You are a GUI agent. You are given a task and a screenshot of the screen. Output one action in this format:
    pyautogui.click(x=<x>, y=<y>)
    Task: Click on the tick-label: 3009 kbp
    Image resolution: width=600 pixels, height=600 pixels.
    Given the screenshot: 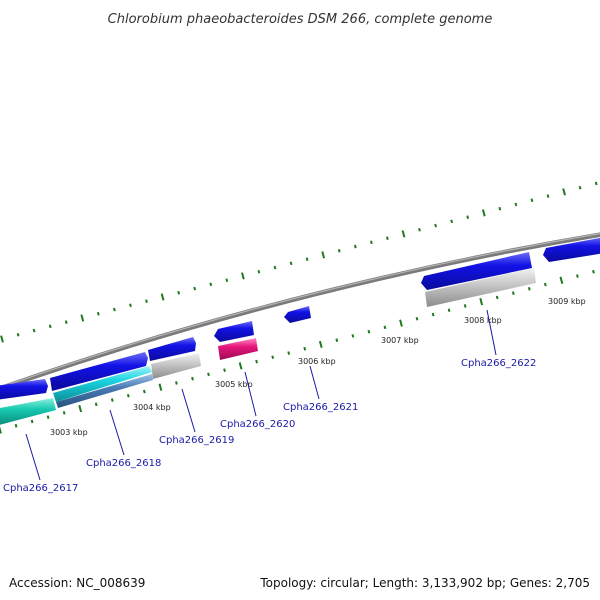 What is the action you would take?
    pyautogui.click(x=567, y=301)
    